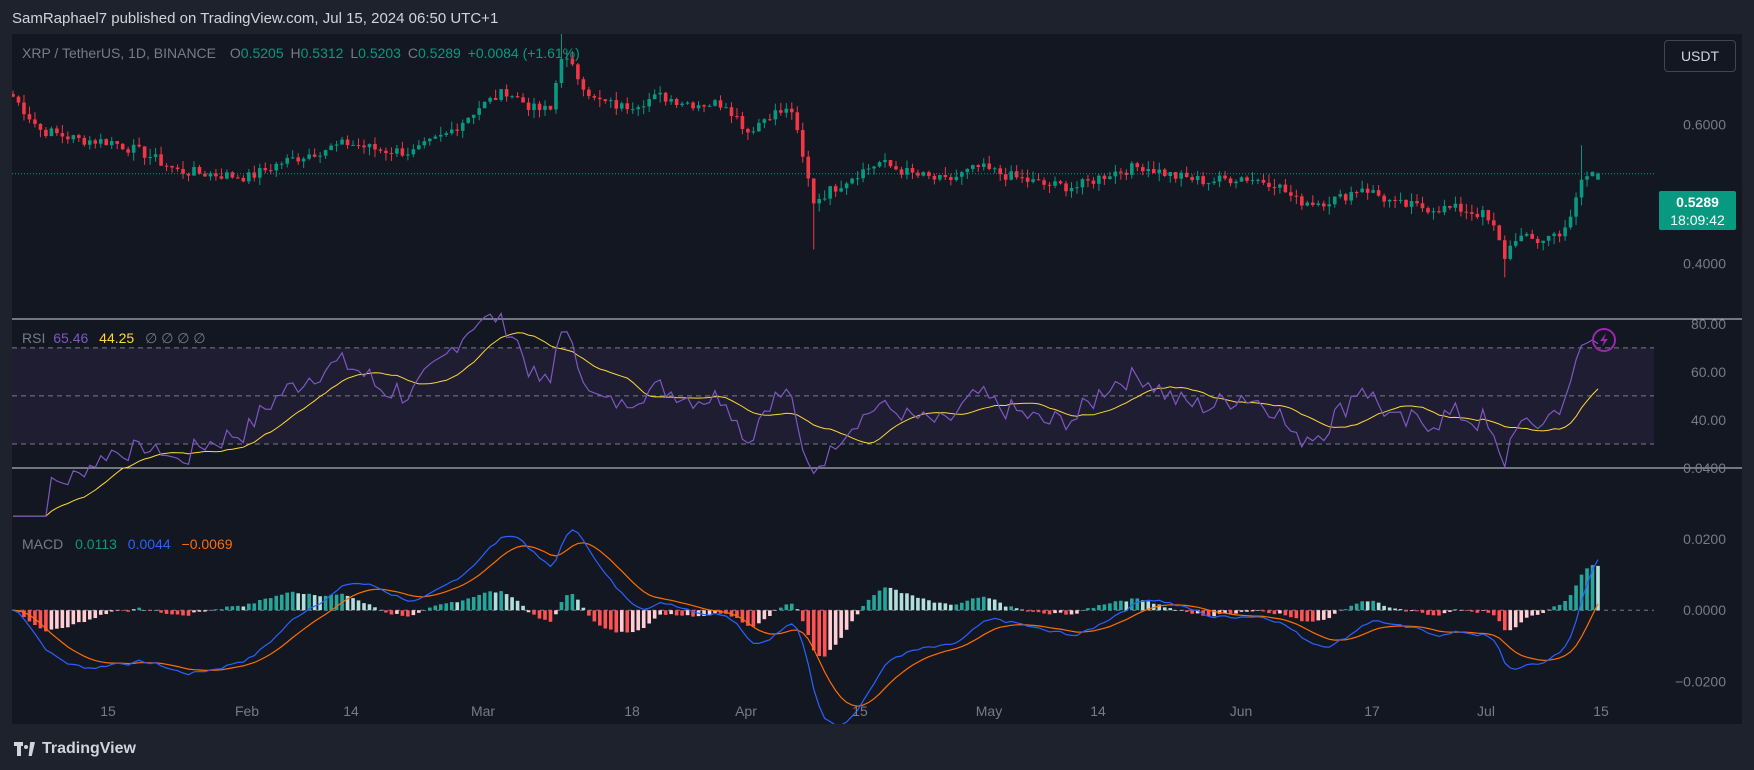 The width and height of the screenshot is (1754, 770). I want to click on tradingview-logo: TradingView, so click(75, 749).